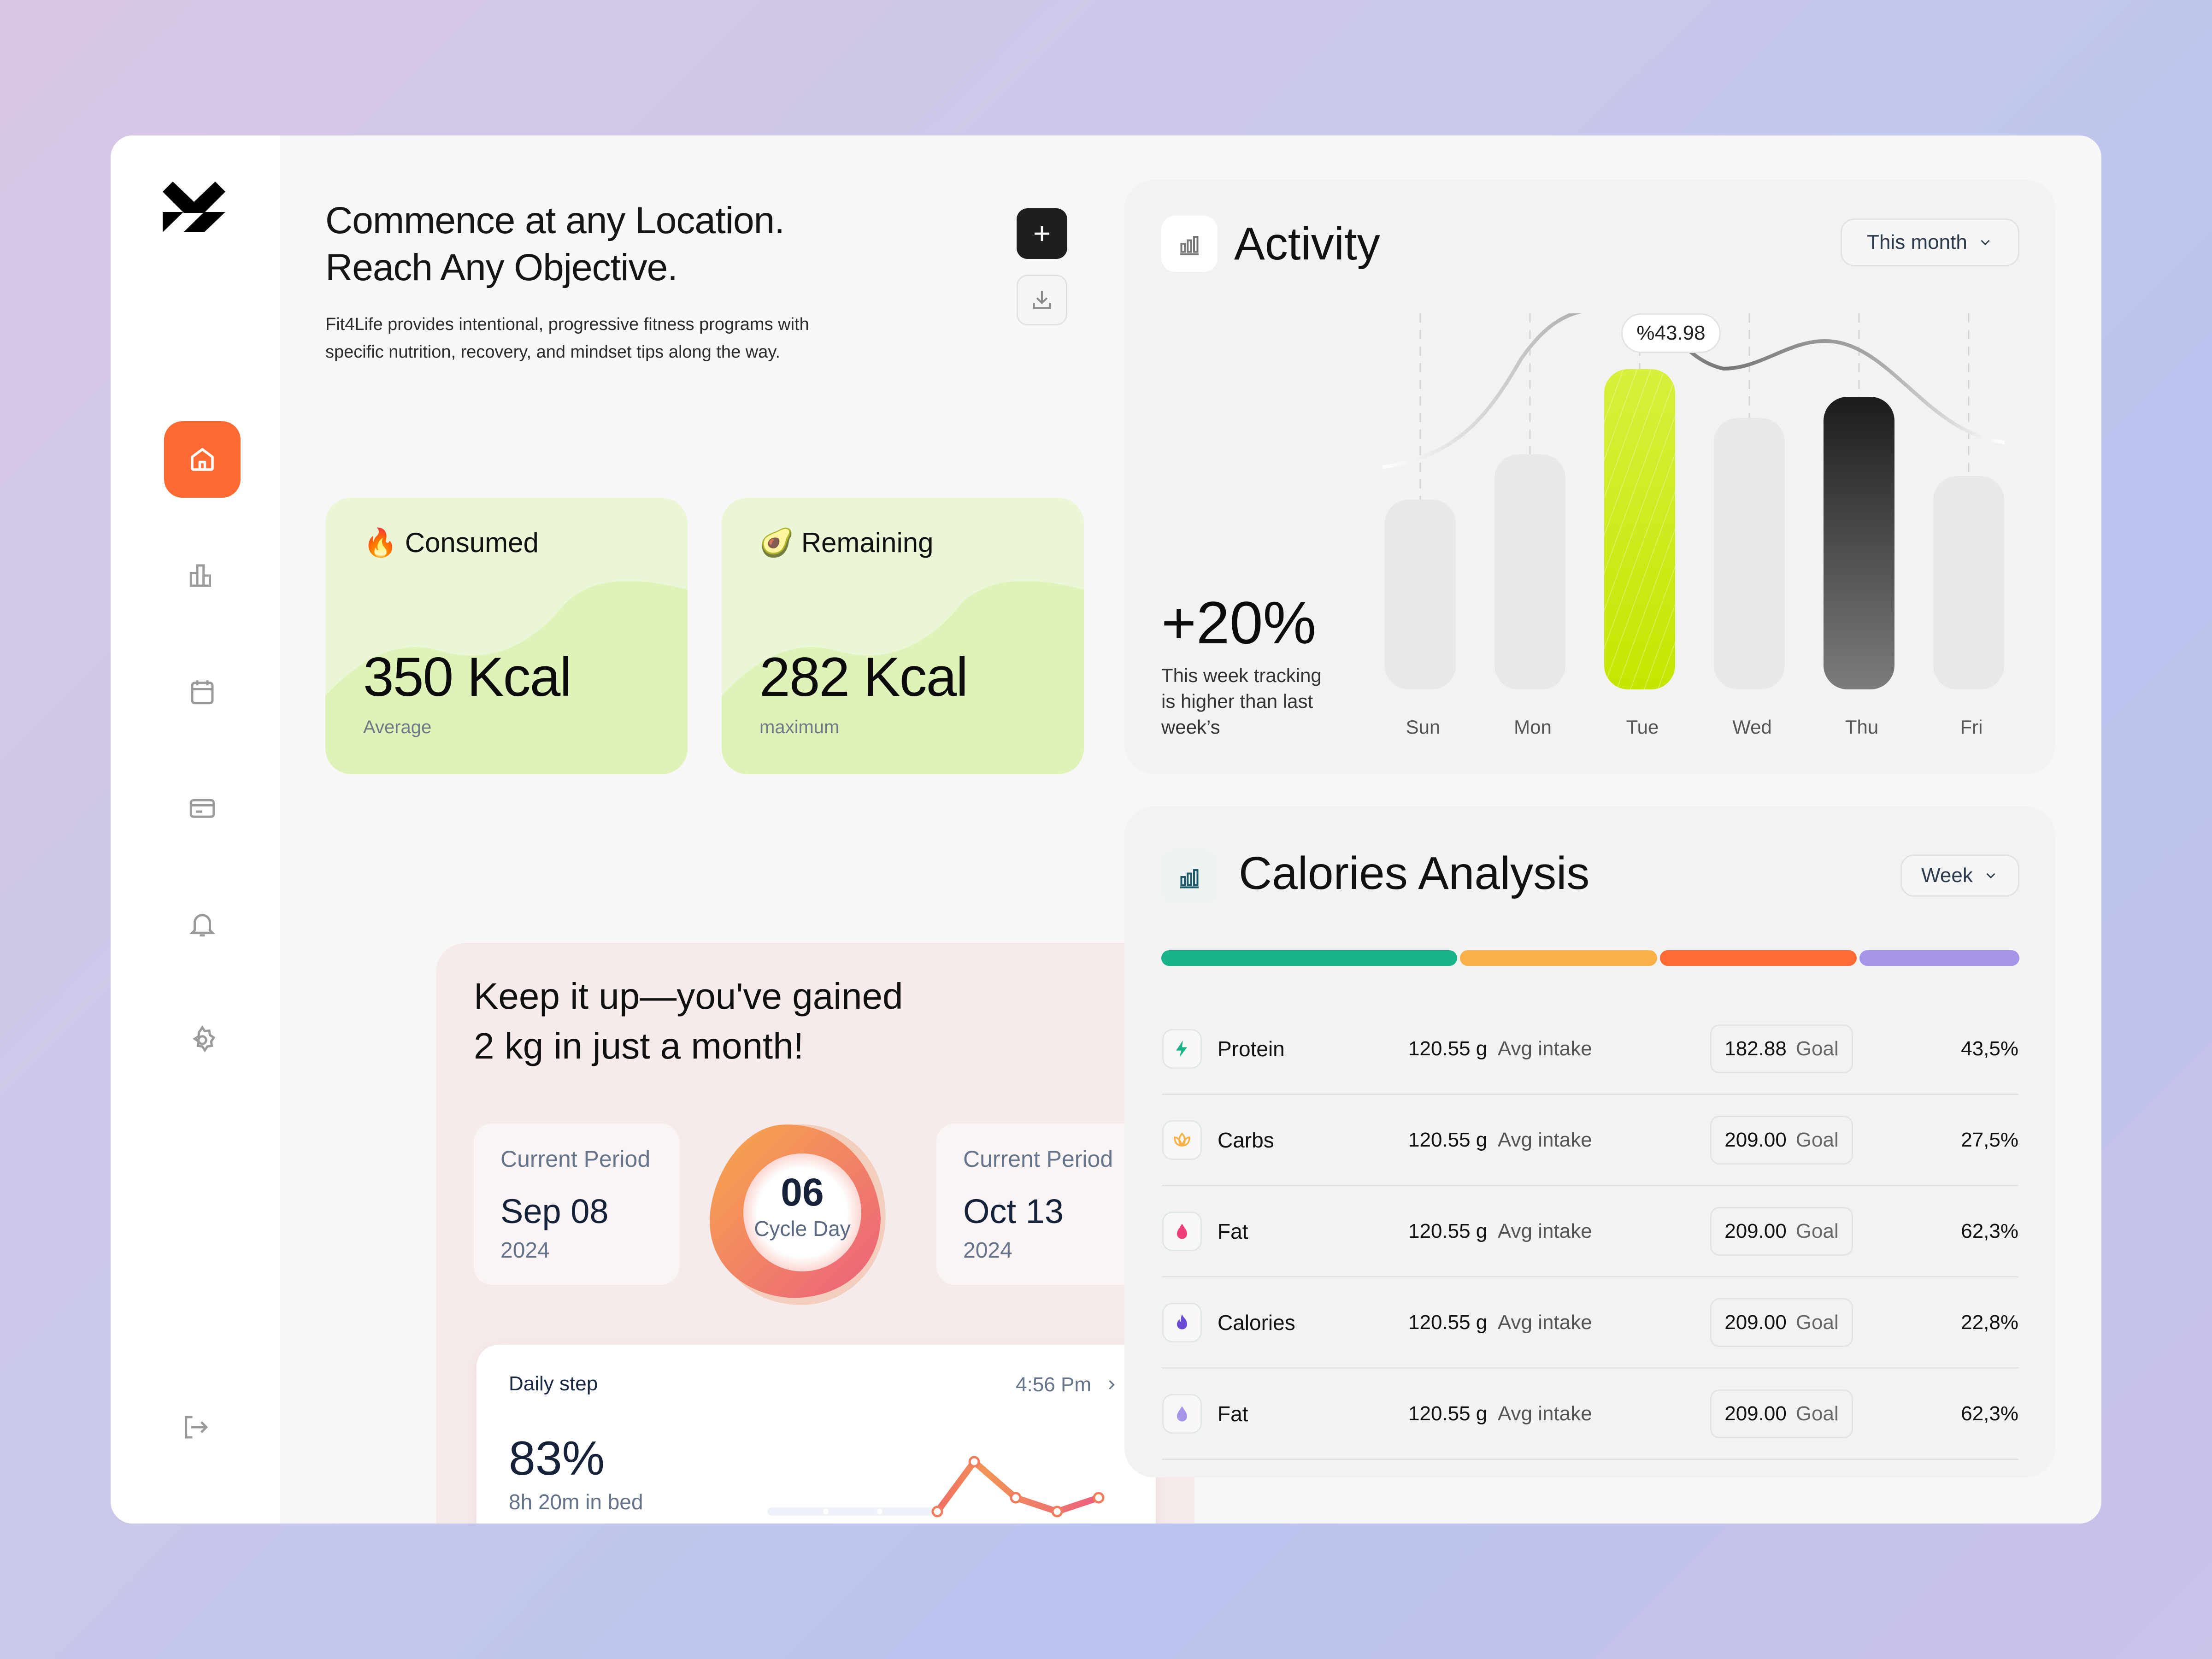 Image resolution: width=2212 pixels, height=1659 pixels. Describe the element at coordinates (1182, 1049) in the screenshot. I see `bolt-icon` at that location.